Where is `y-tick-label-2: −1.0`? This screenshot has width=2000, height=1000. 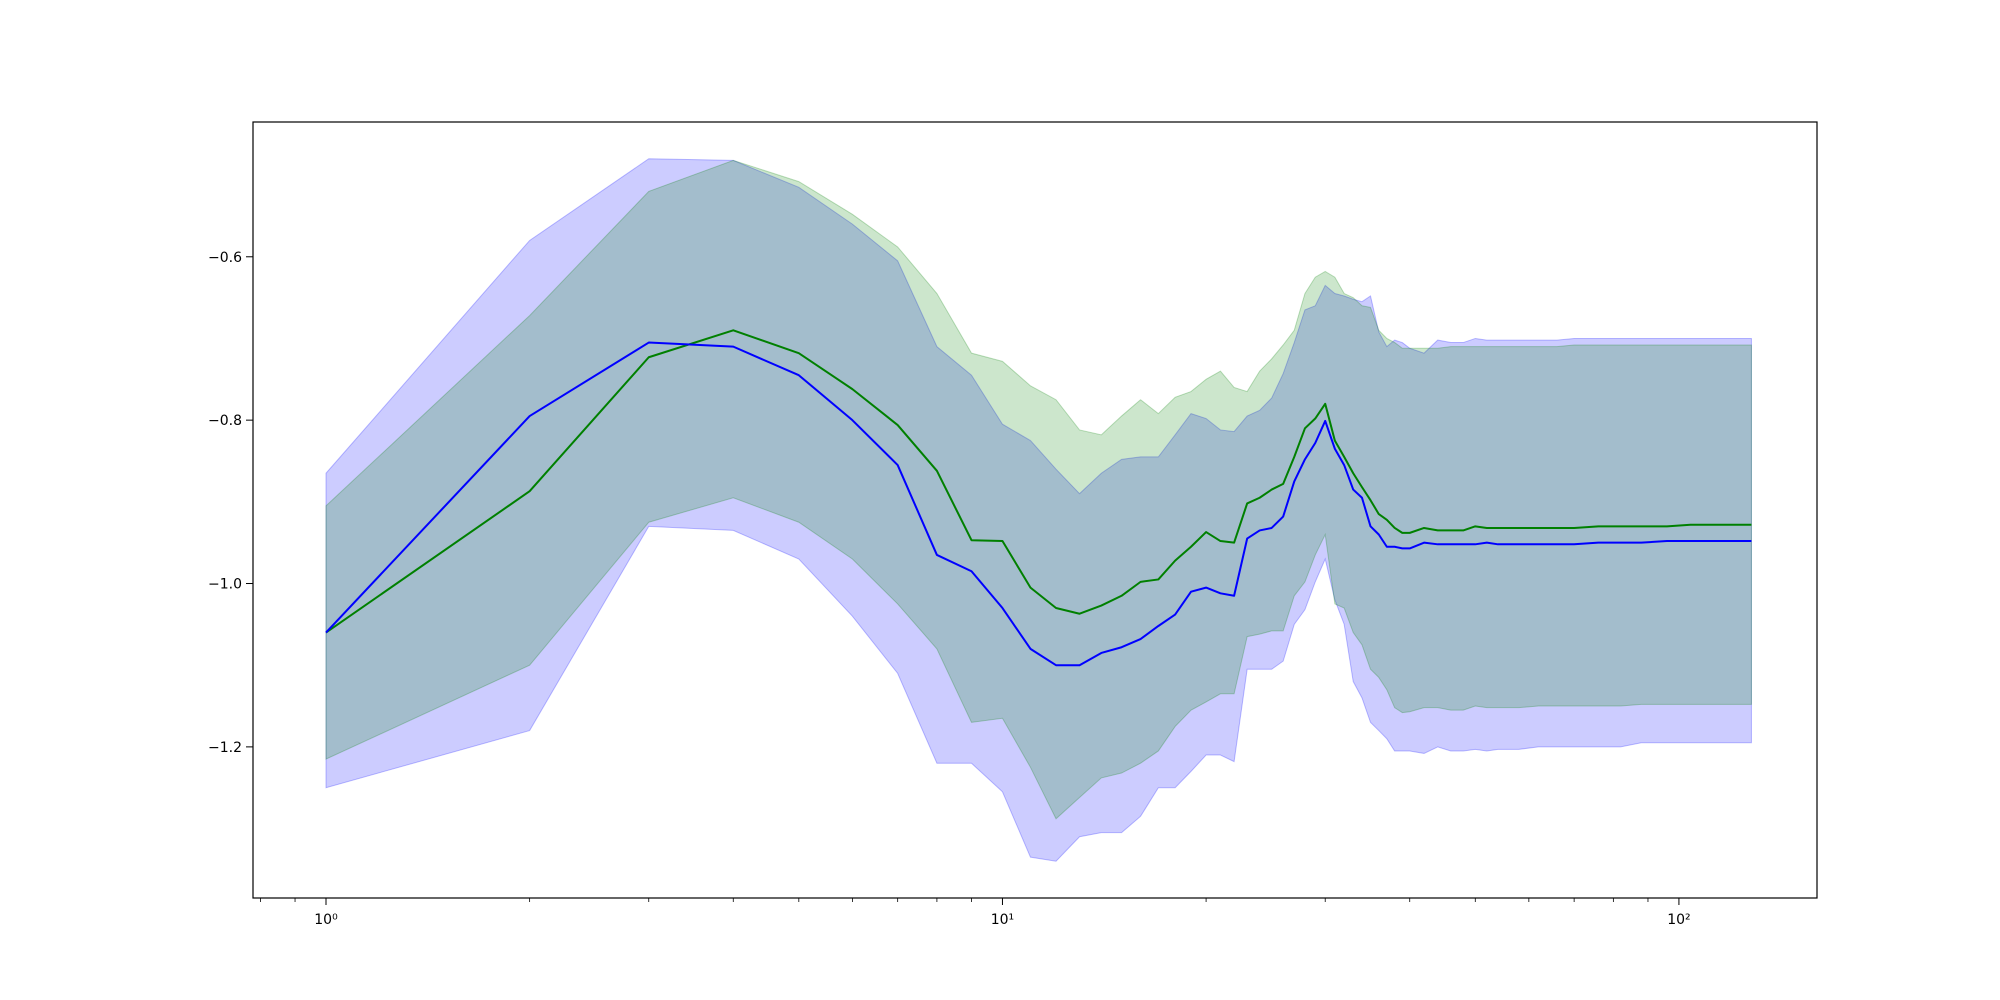 y-tick-label-2: −1.0 is located at coordinates (225, 585).